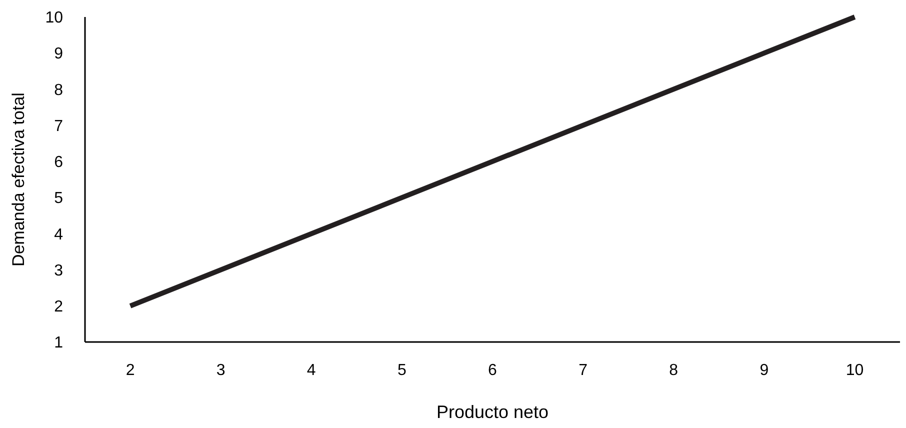  Describe the element at coordinates (59, 235) in the screenshot. I see `y-tick-label: 4` at that location.